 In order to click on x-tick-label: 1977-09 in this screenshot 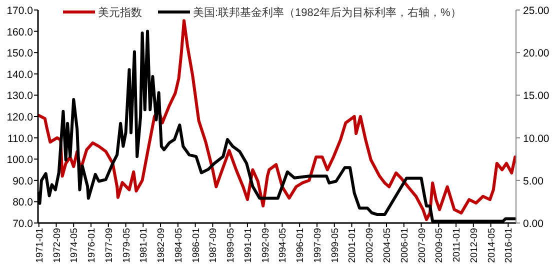, I will do `click(109, 245)`.